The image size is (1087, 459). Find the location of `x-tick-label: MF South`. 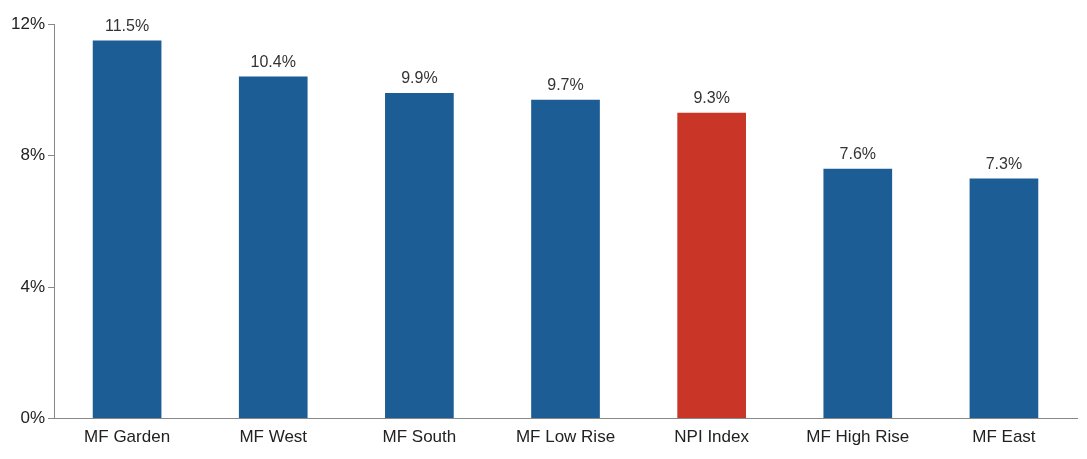

x-tick-label: MF South is located at coordinates (419, 437).